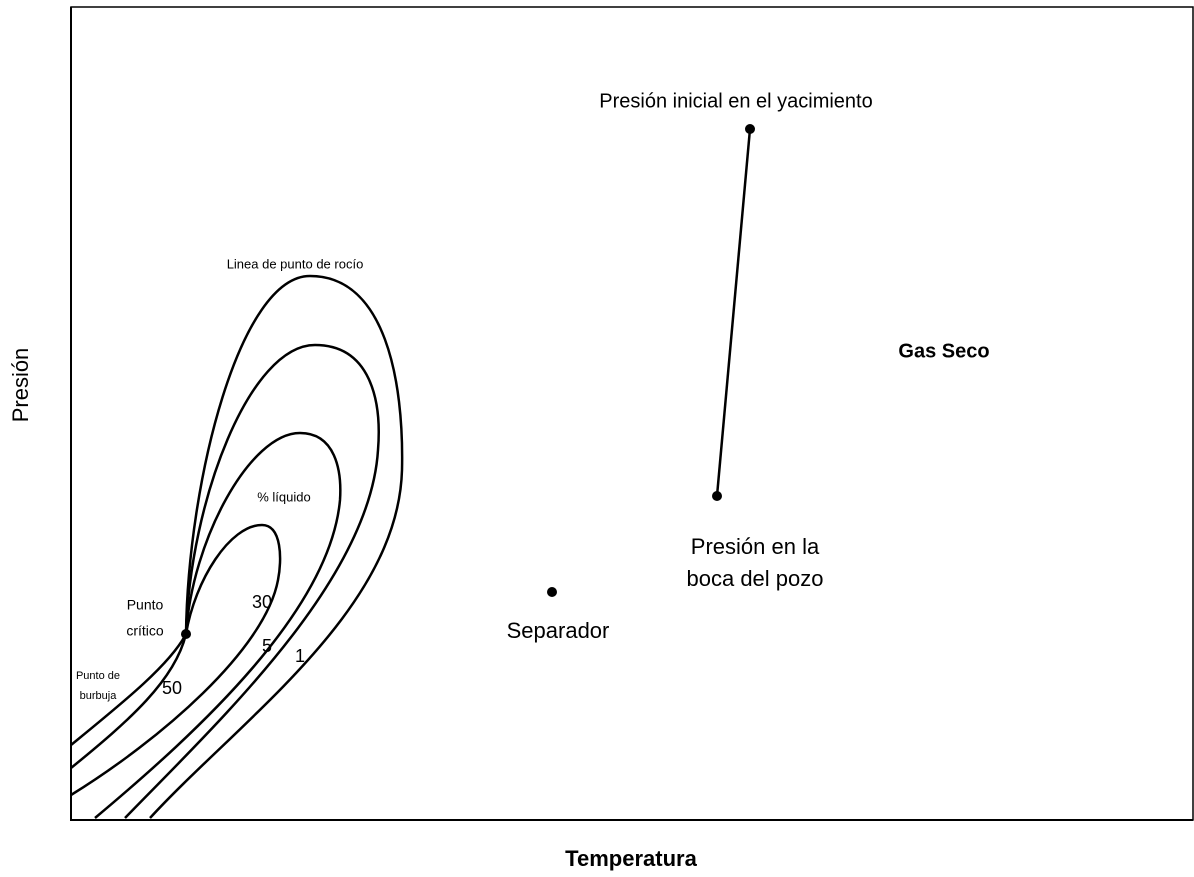  I want to click on bubble-line, so click(129, 689).